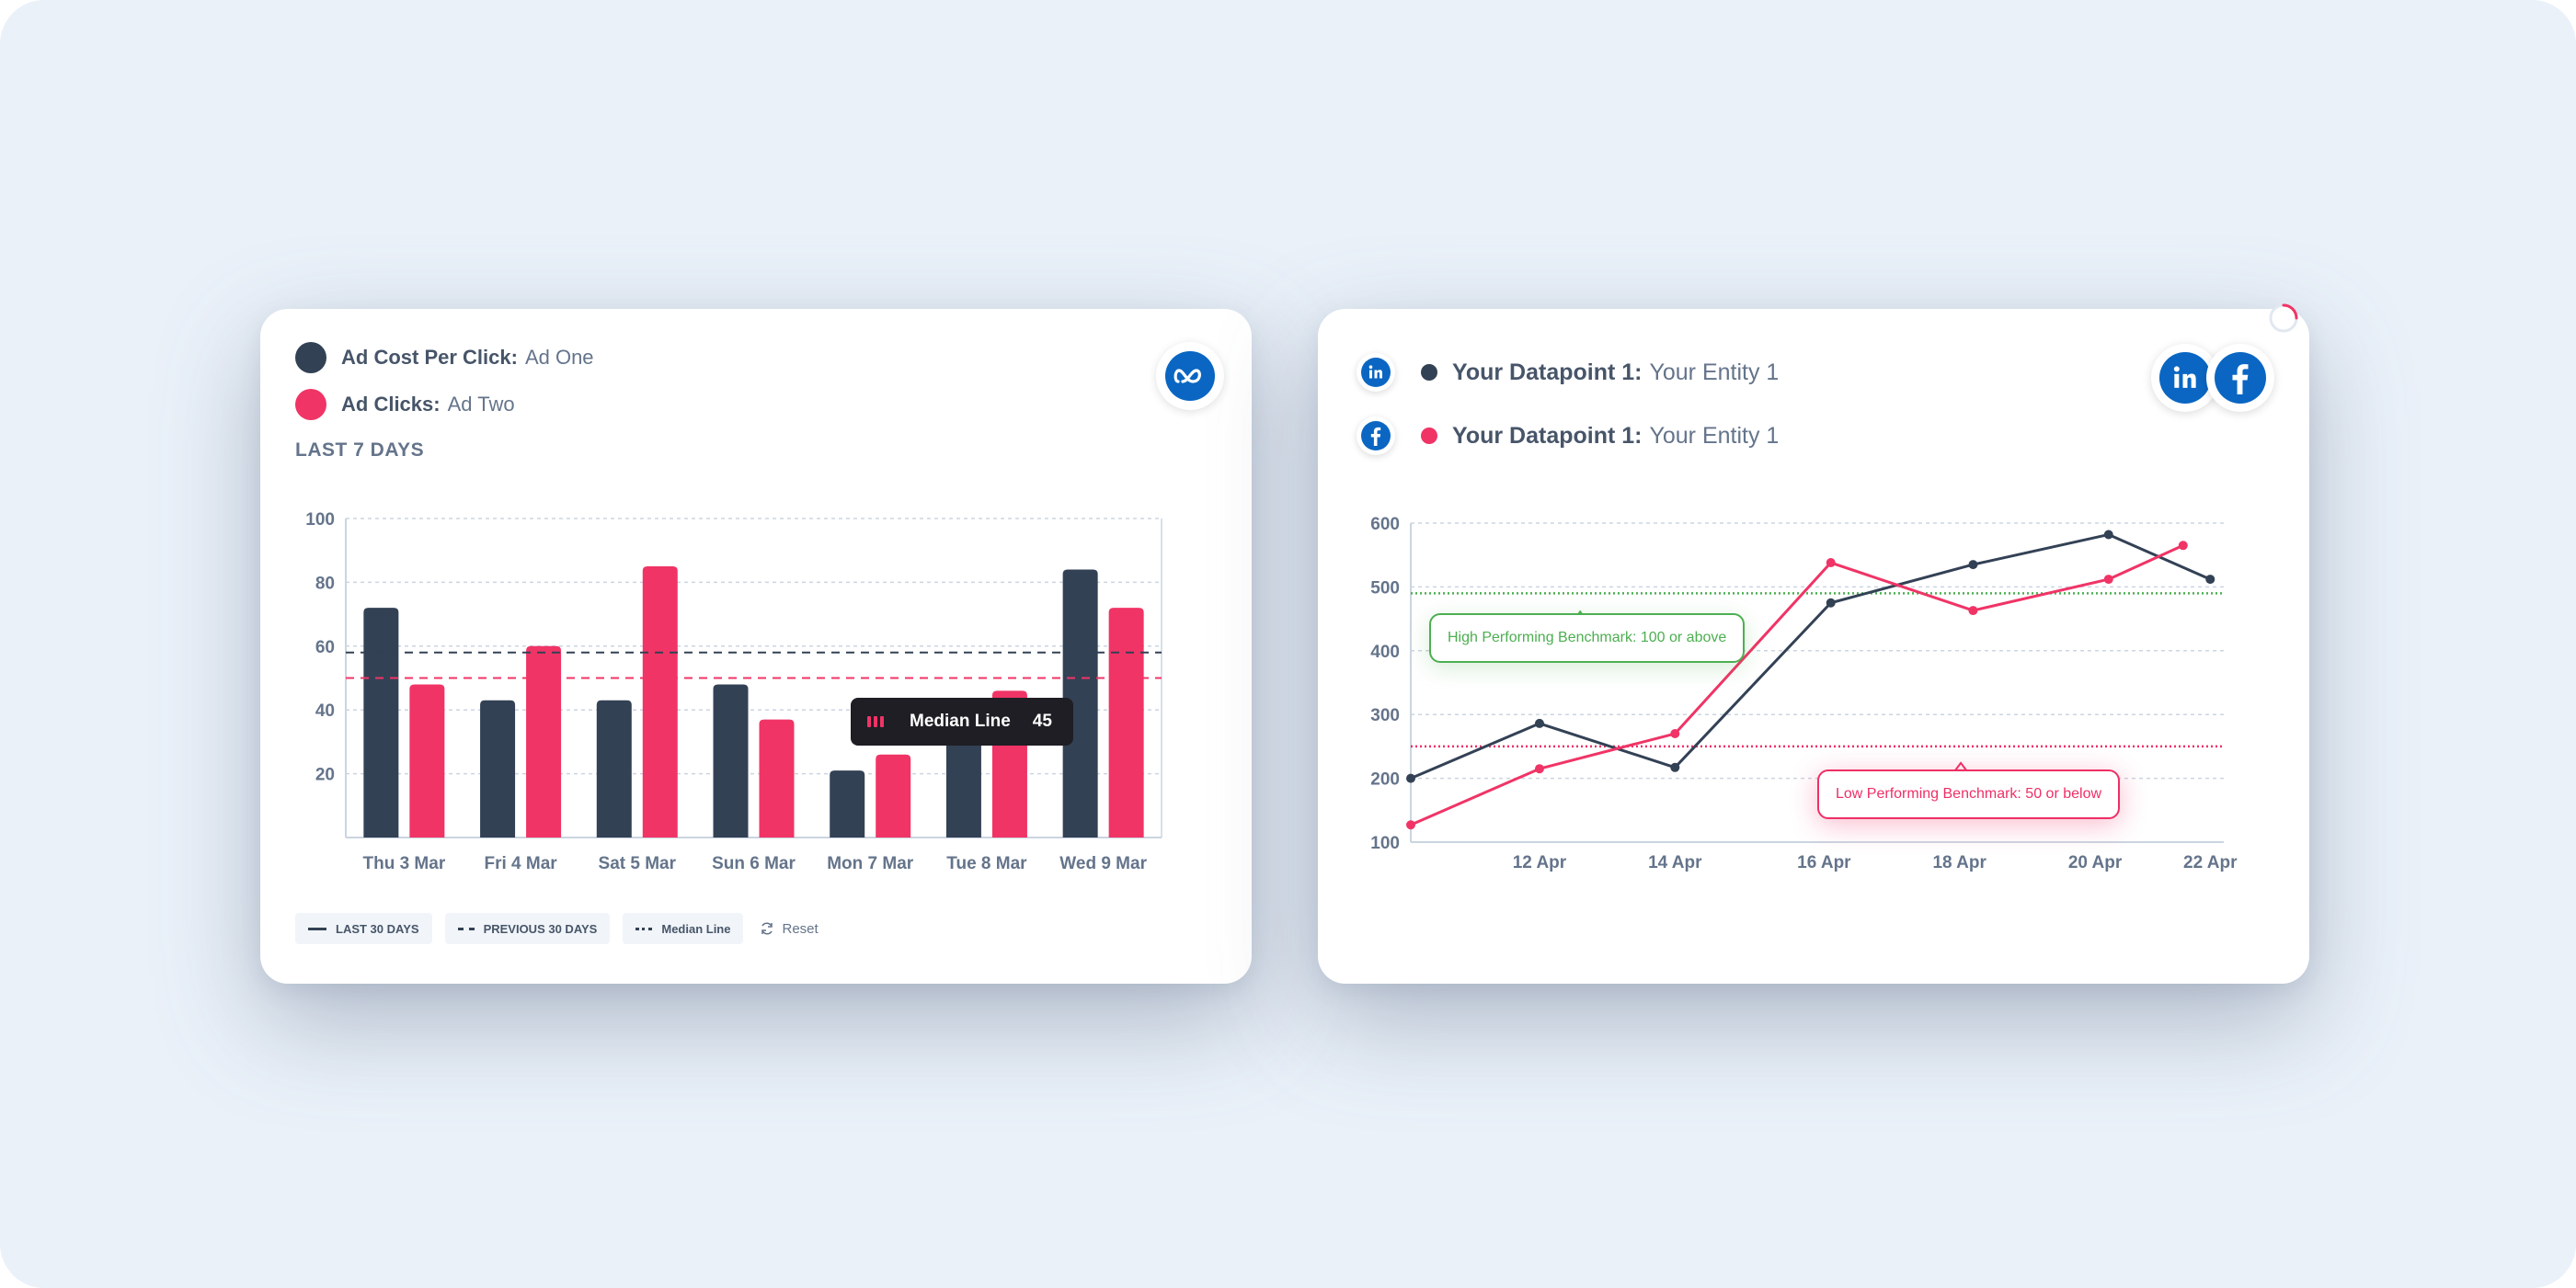 This screenshot has width=2576, height=1288. What do you see at coordinates (1385, 588) in the screenshot?
I see `y-tick-label: 500` at bounding box center [1385, 588].